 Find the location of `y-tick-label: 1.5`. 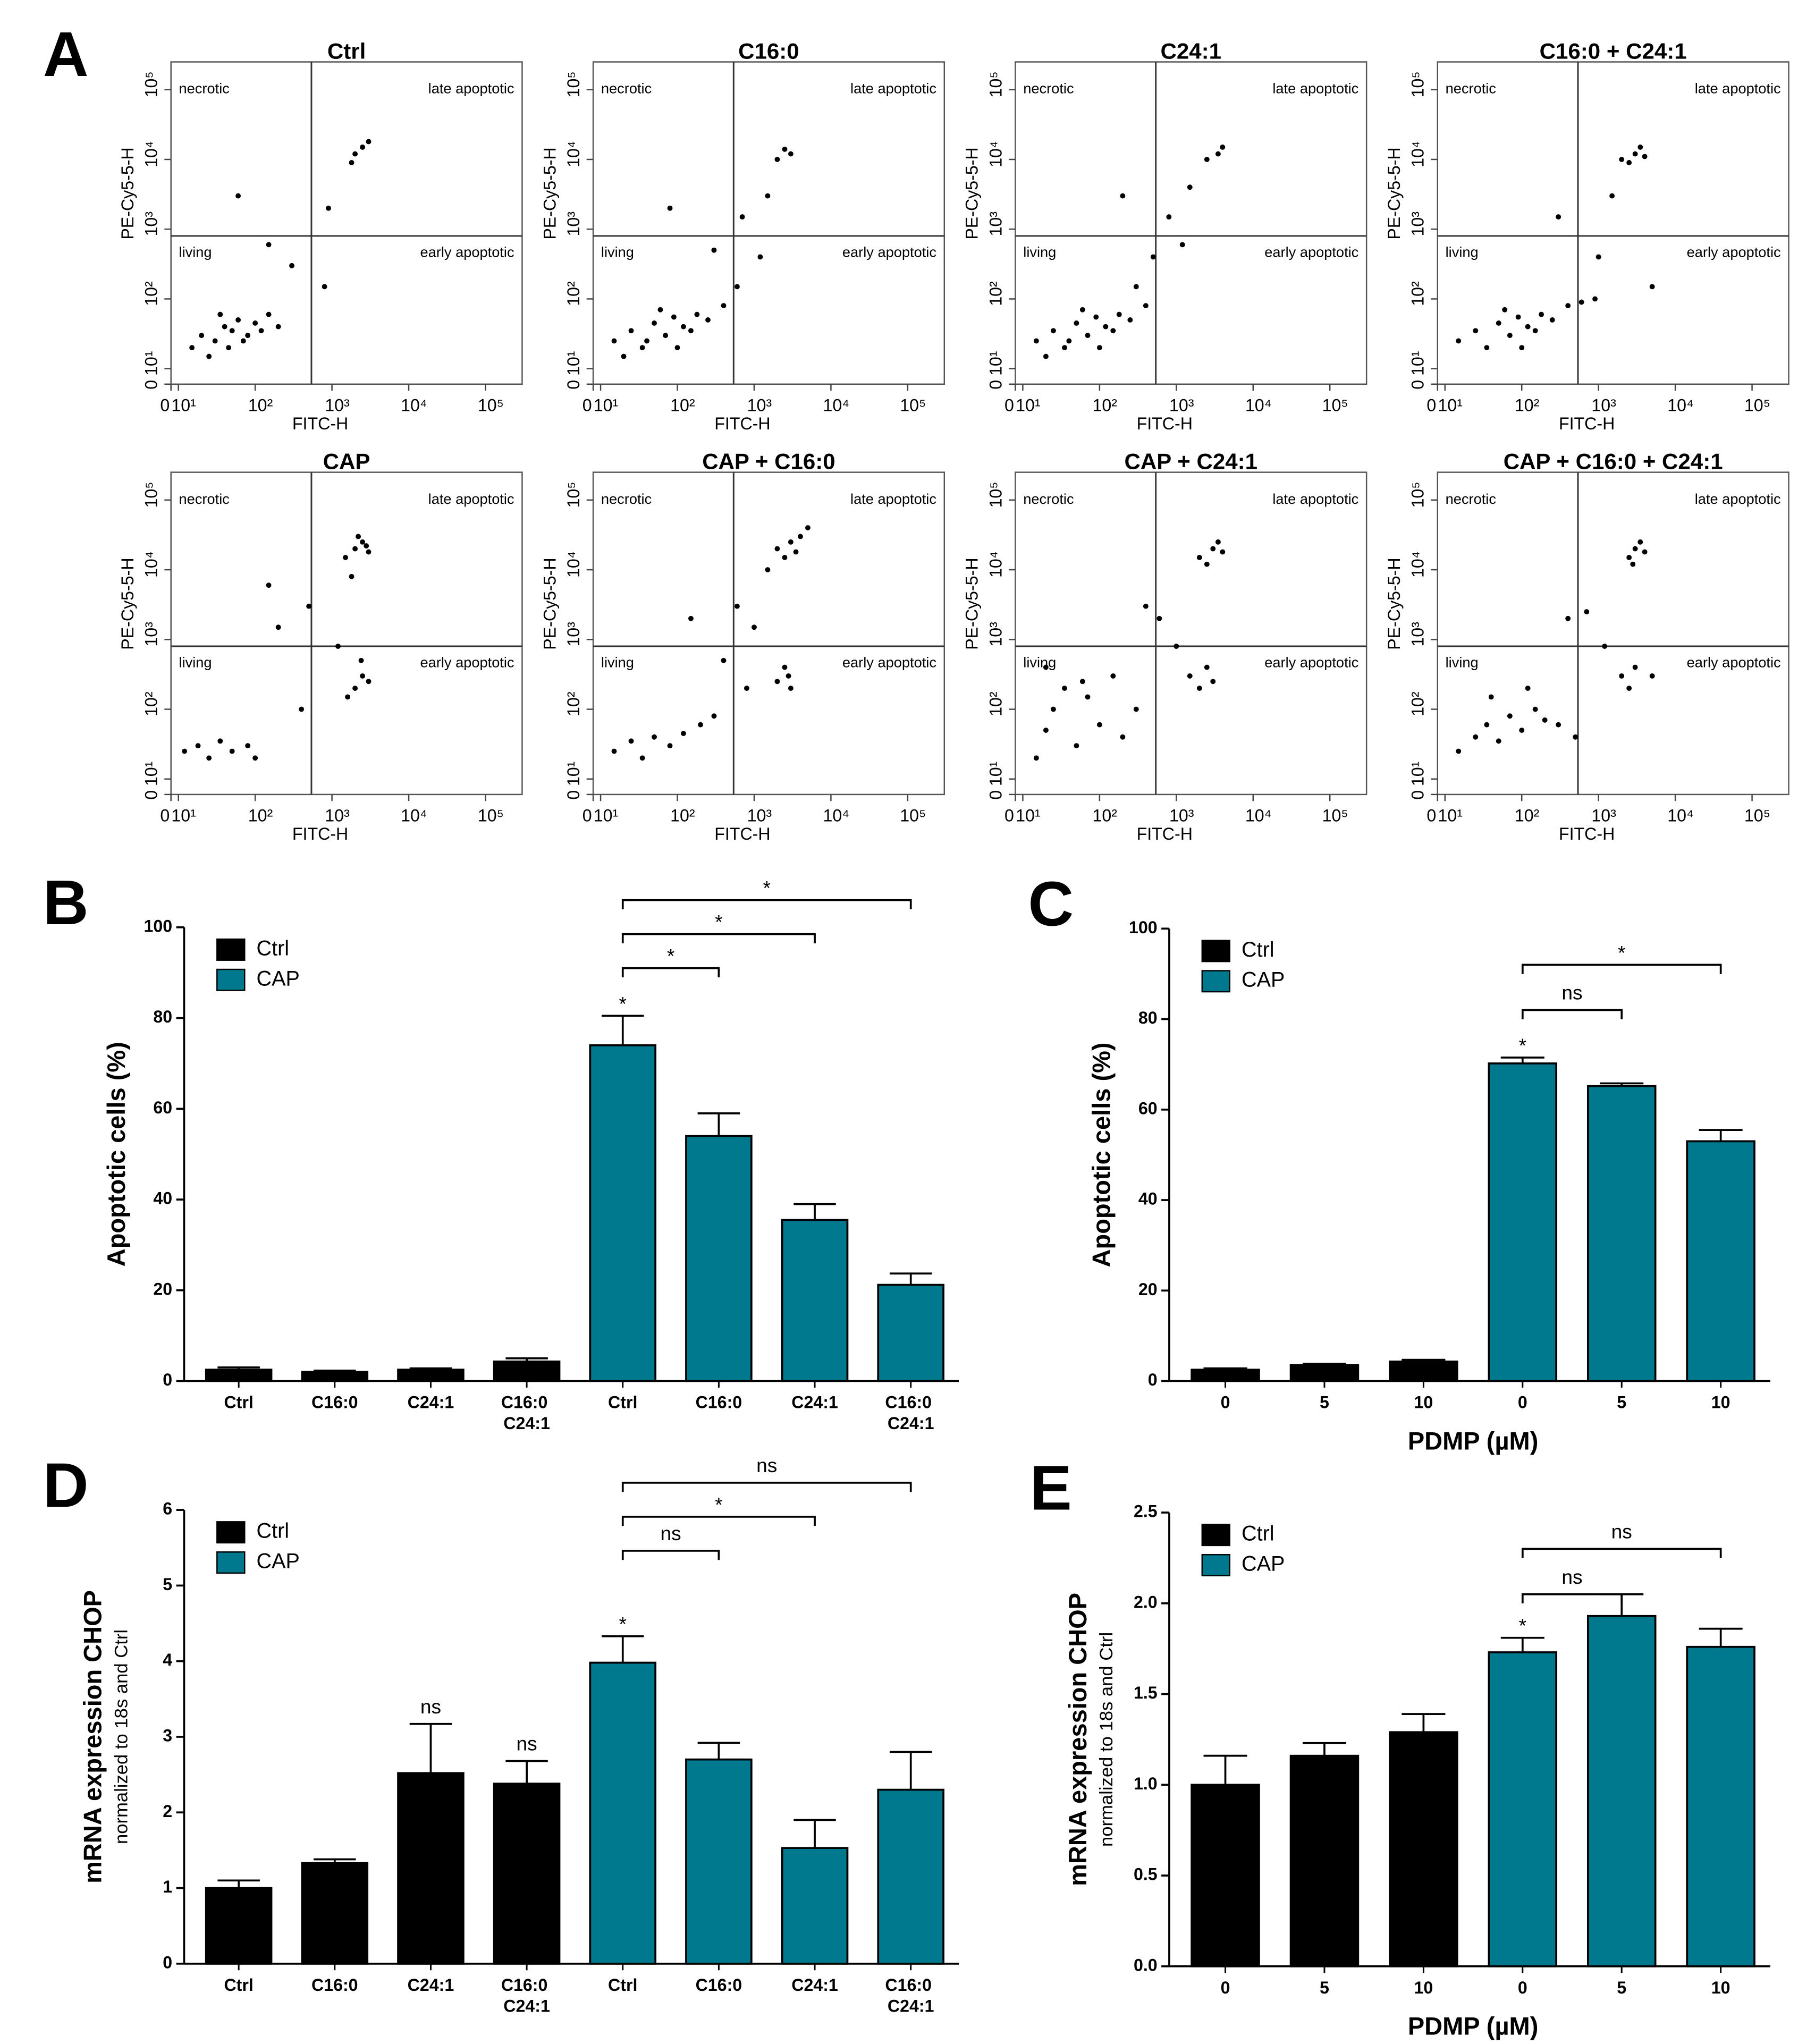

y-tick-label: 1.5 is located at coordinates (1146, 1692).